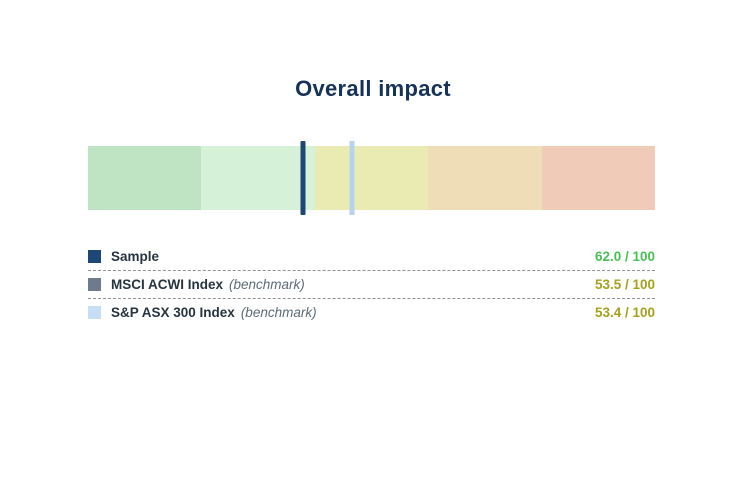 This screenshot has width=746, height=495. Describe the element at coordinates (371, 312) in the screenshot. I see `legend-row-asx: S&P ASX 300 Index (benchmark) 53.4 / 100` at that location.